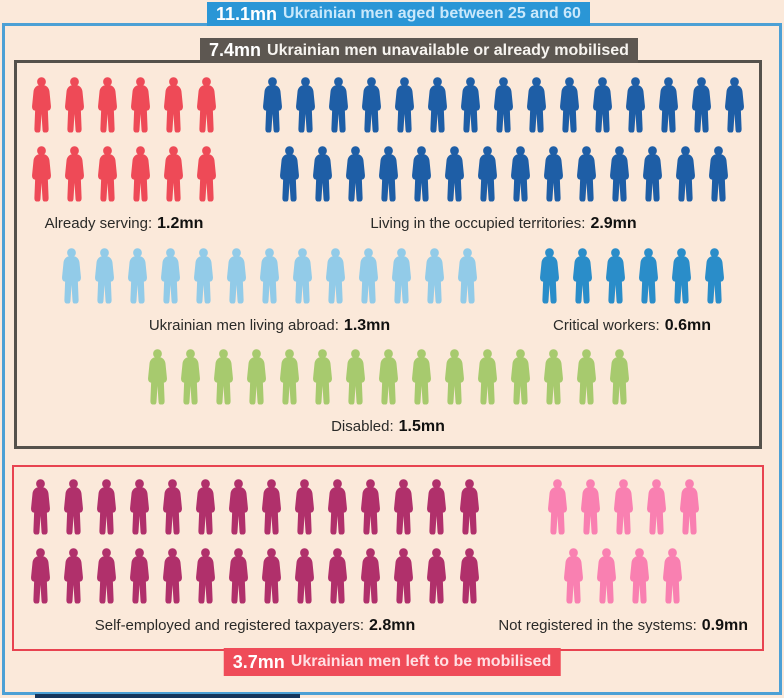  Describe the element at coordinates (167, 696) in the screenshot. I see `cropped-footer-bar` at that location.